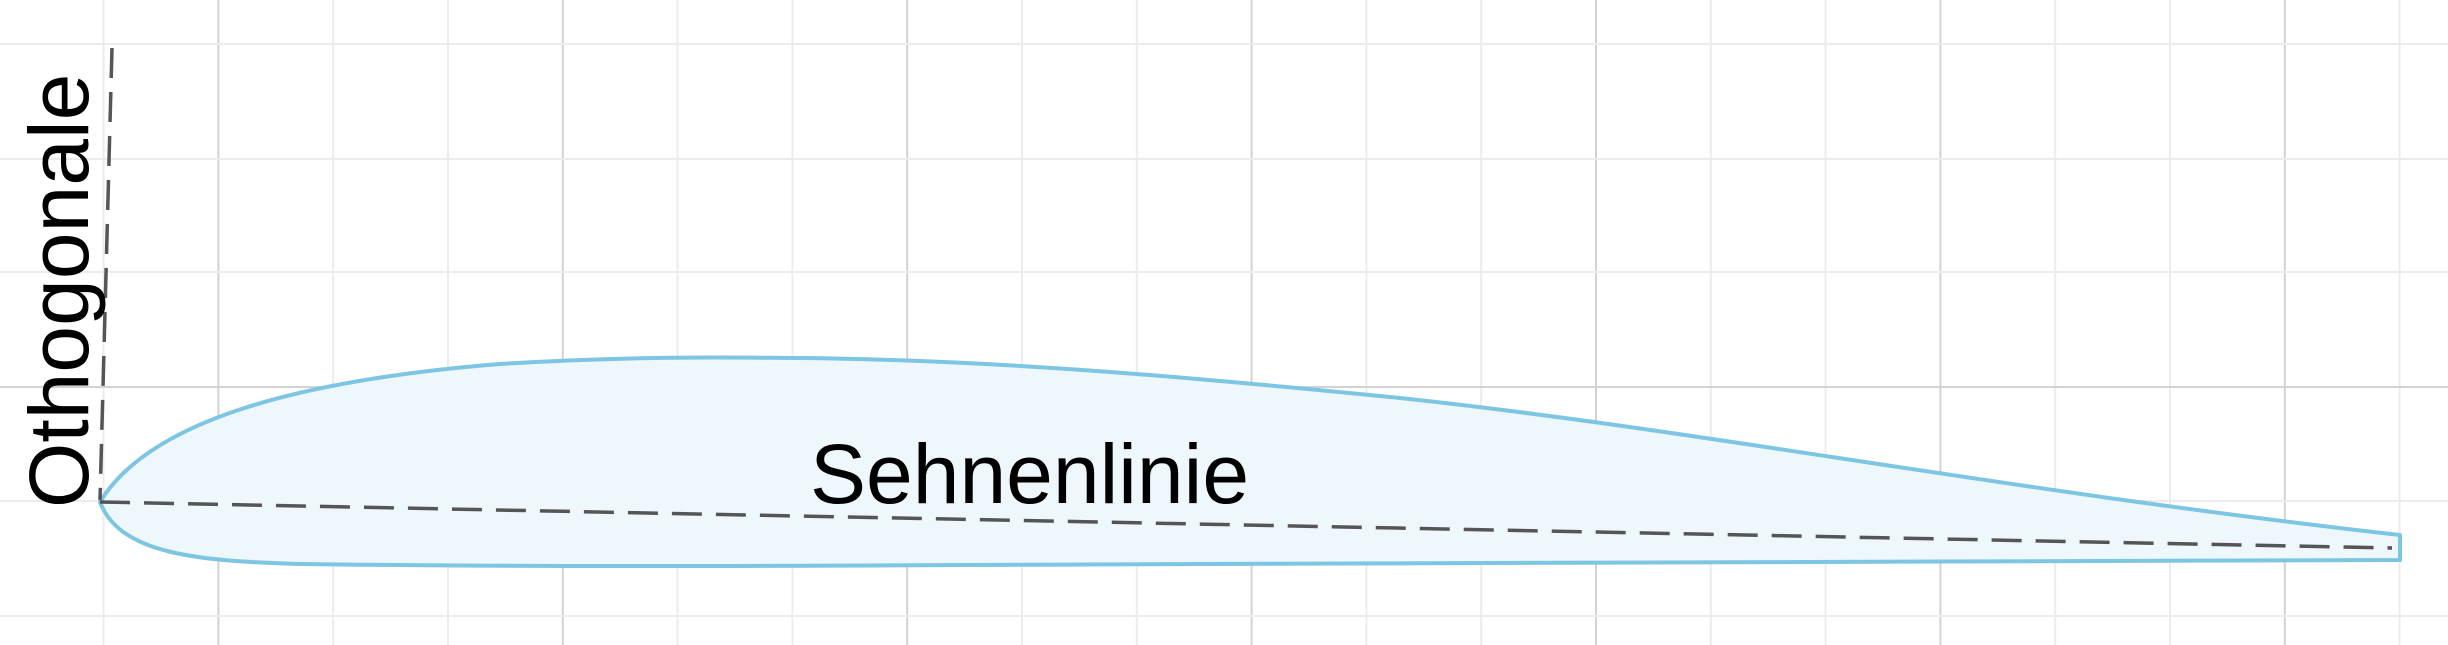 This screenshot has width=2448, height=645. What do you see at coordinates (59, 291) in the screenshot?
I see `orthogonal-label: Othogonale` at bounding box center [59, 291].